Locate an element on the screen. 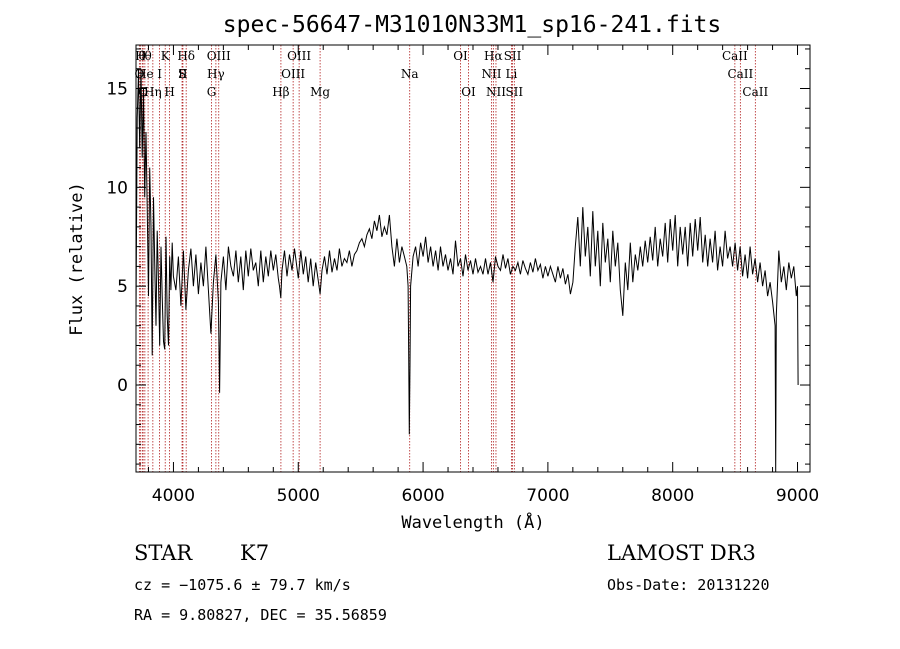 This screenshot has height=649, width=900. y-tick-label: 15 is located at coordinates (117, 89).